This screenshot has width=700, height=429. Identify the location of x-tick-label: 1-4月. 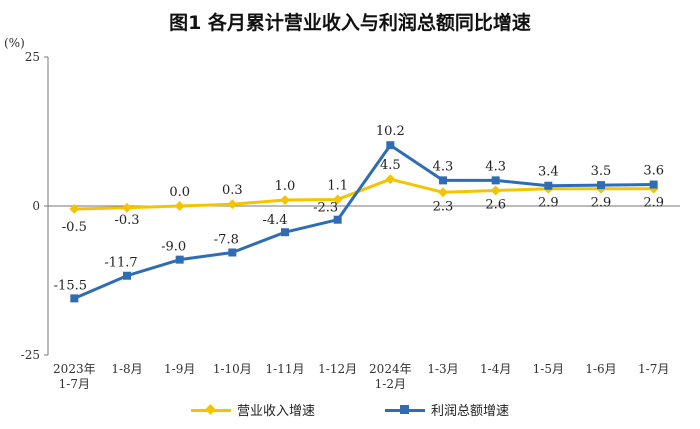
(495, 369).